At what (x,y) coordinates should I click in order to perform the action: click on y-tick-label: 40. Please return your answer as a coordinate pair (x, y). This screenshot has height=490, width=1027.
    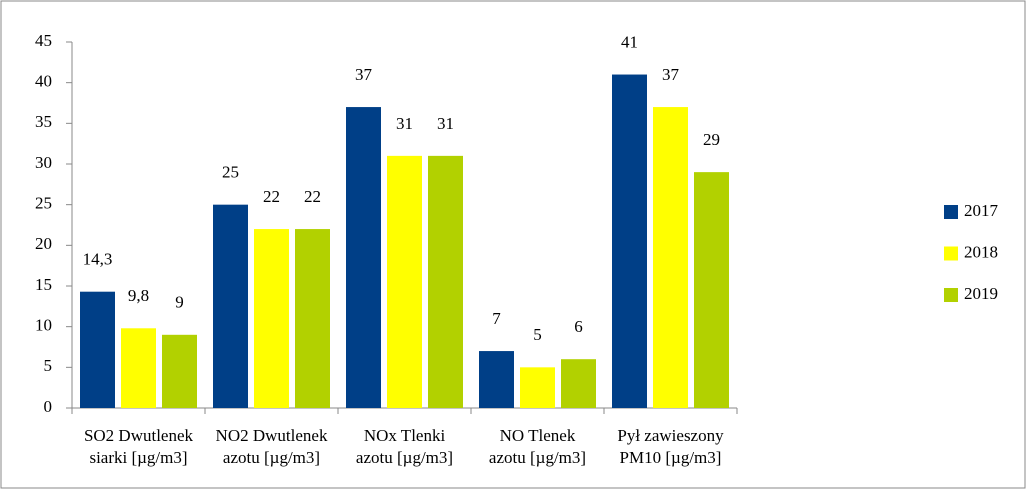
    Looking at the image, I should click on (43, 81).